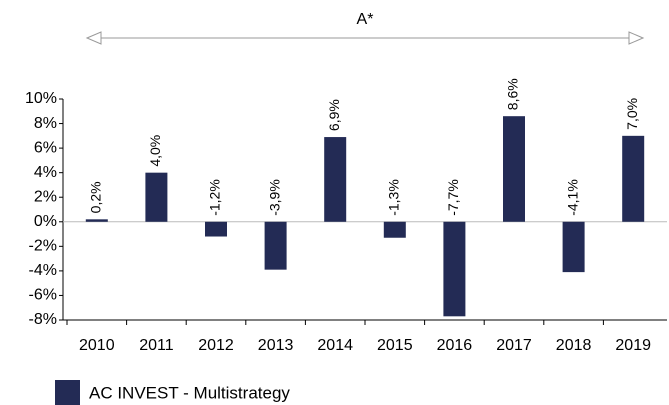 This screenshot has height=405, width=669. What do you see at coordinates (156, 345) in the screenshot?
I see `x-tick-label: 2011` at bounding box center [156, 345].